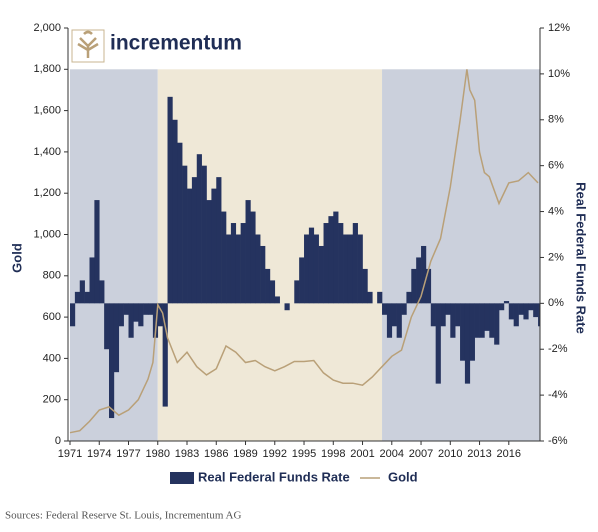 The image size is (598, 532). What do you see at coordinates (392, 454) in the screenshot?
I see `x-tick-label: 2004` at bounding box center [392, 454].